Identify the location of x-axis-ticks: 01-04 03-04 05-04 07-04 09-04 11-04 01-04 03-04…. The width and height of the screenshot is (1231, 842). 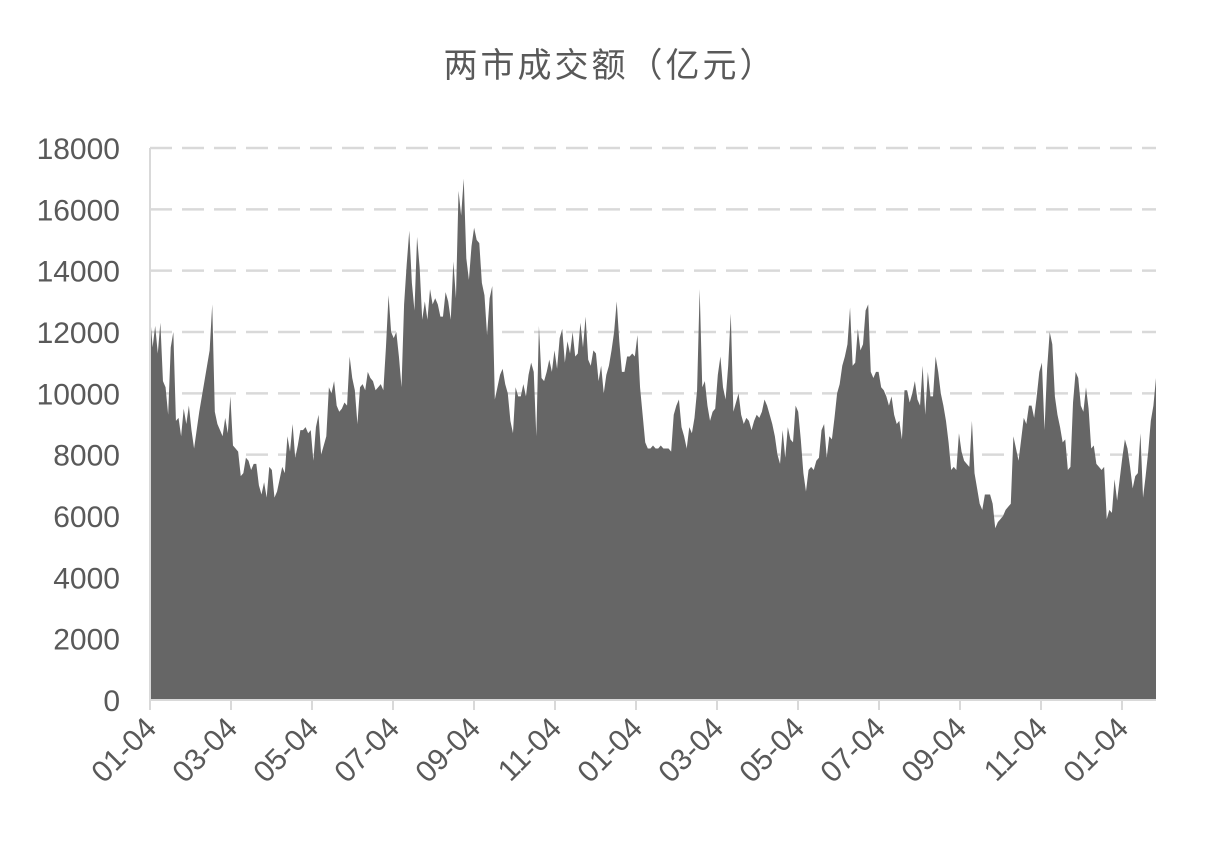
(610, 744).